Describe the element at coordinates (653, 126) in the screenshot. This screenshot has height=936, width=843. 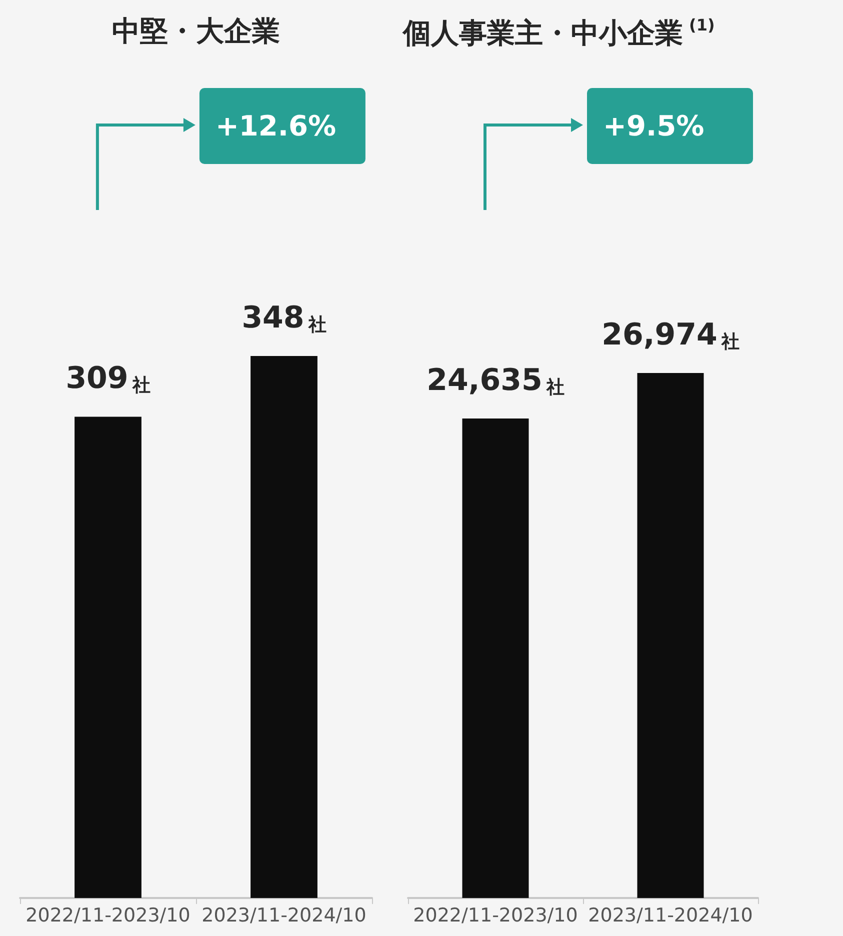
I see `text: +9.5%` at that location.